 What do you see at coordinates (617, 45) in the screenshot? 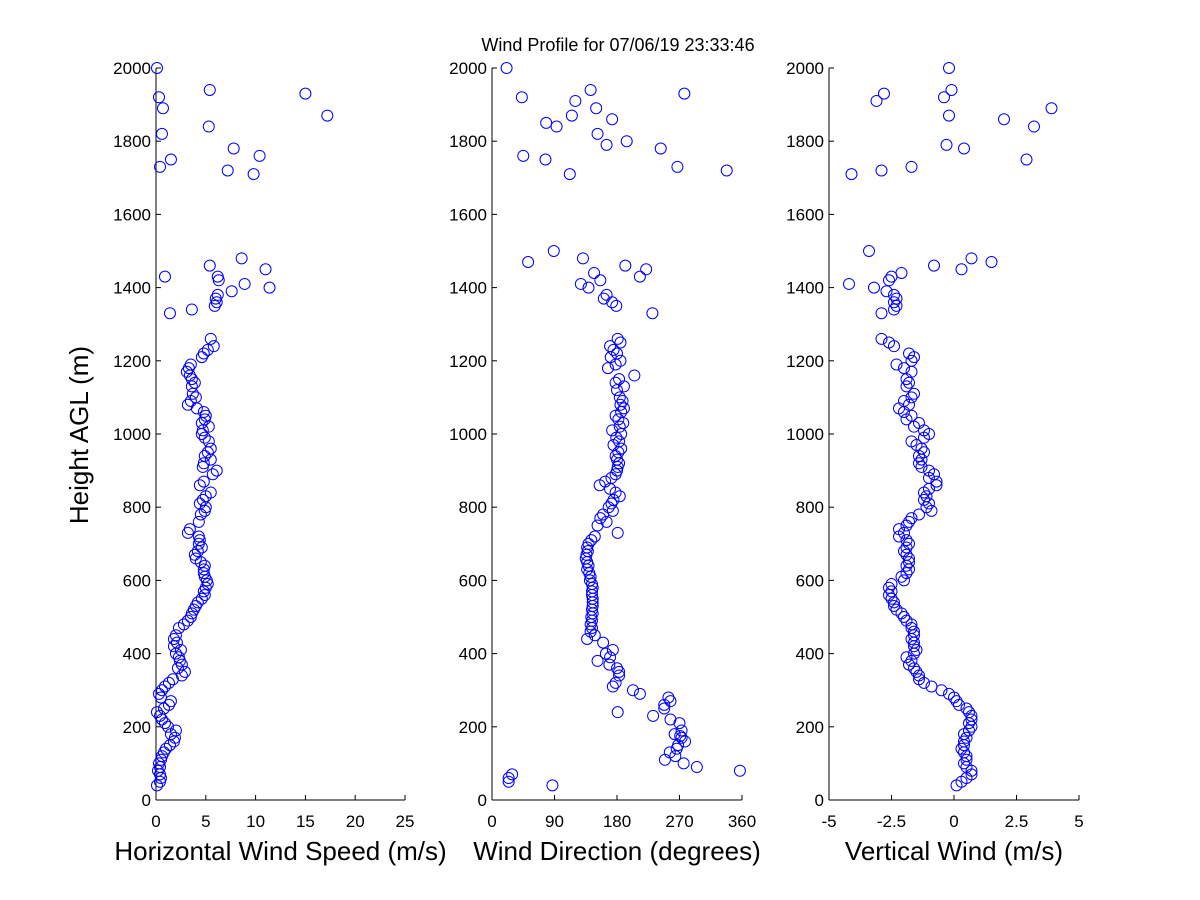
I see `figure-title: Wind Profile for 07/06/19 23:33:46` at bounding box center [617, 45].